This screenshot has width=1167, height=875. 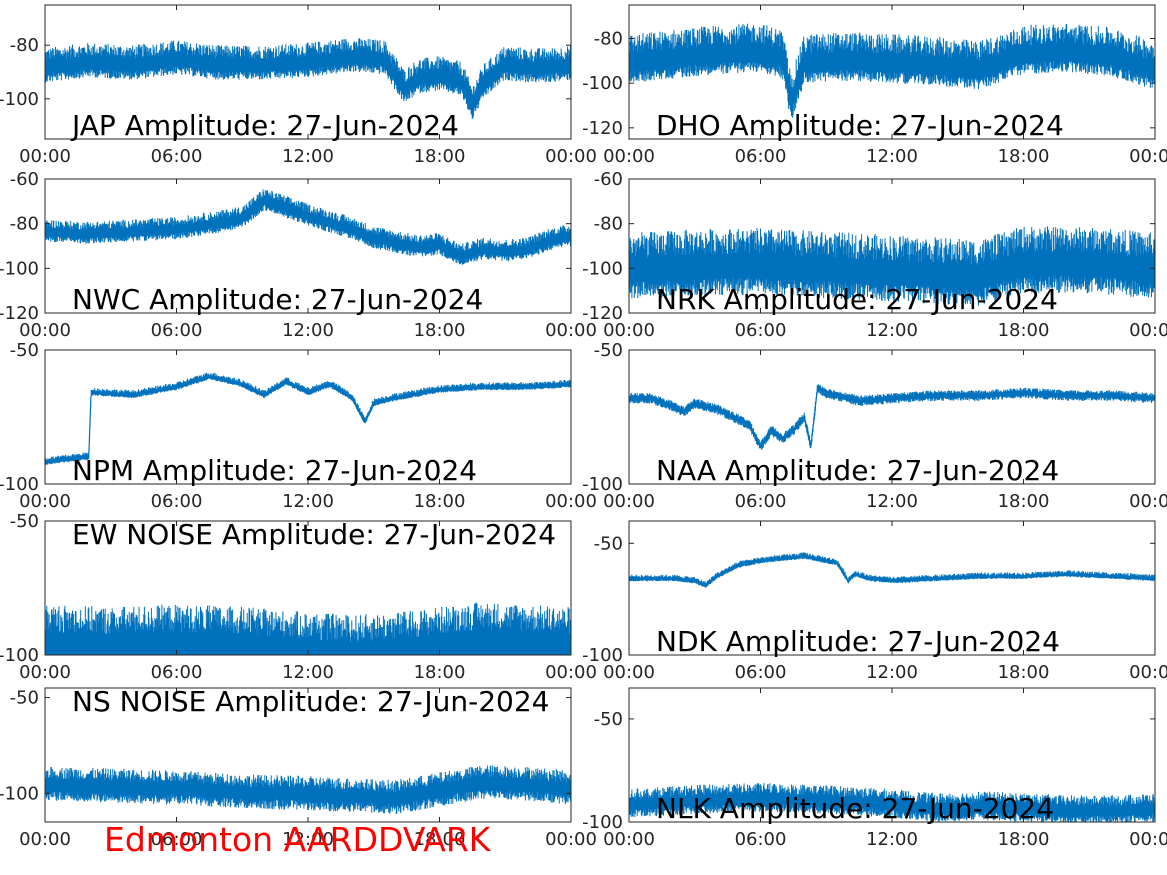 I want to click on xtick-label-3-0: 00:00, so click(x=629, y=330).